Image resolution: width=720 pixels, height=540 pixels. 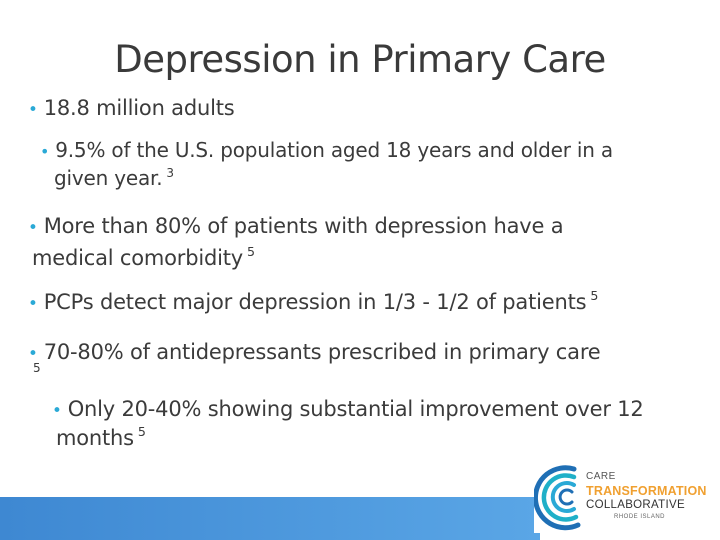 What do you see at coordinates (635, 505) in the screenshot?
I see `logo-text-collaborative: COLLABORATIVE` at bounding box center [635, 505].